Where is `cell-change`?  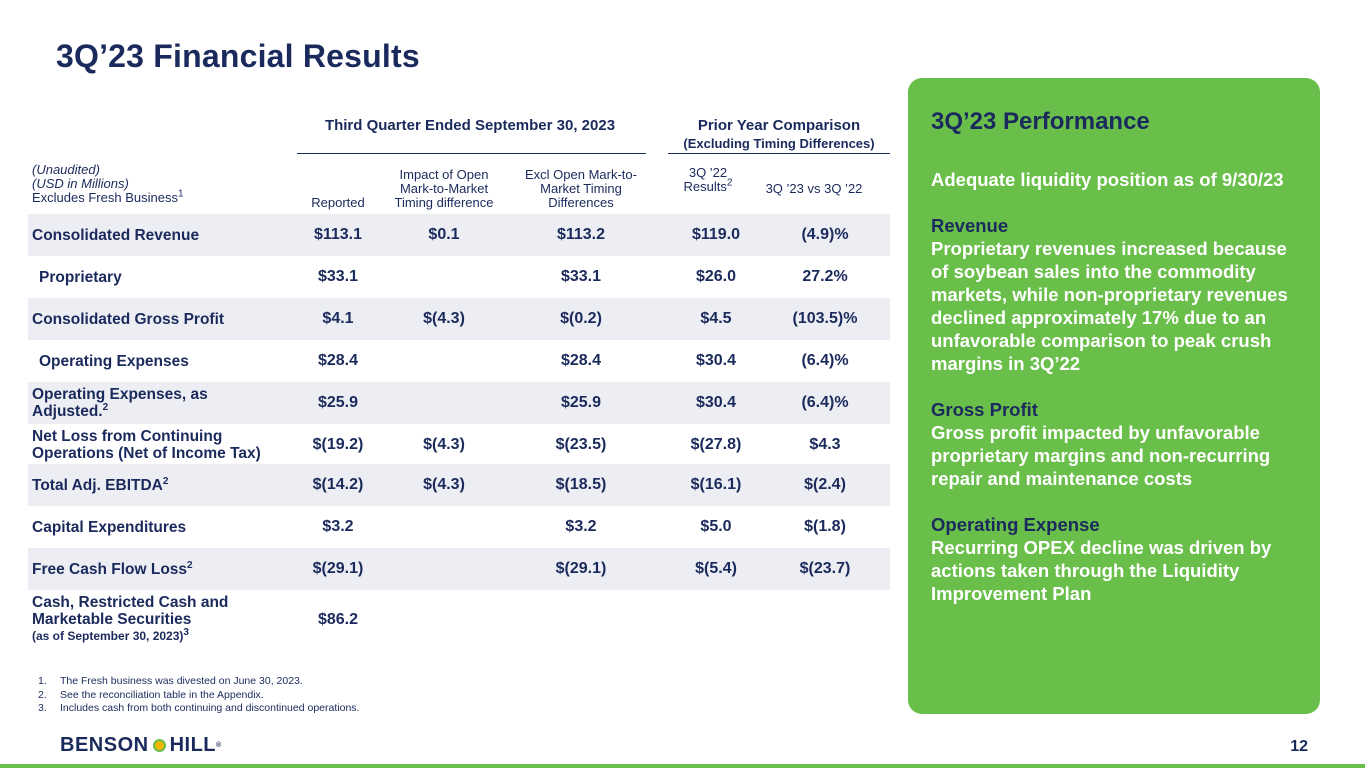
cell-change is located at coordinates (825, 620).